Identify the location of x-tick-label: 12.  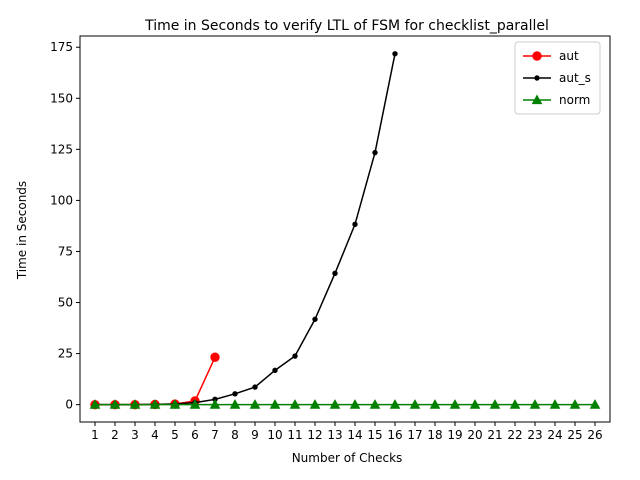
(314, 435).